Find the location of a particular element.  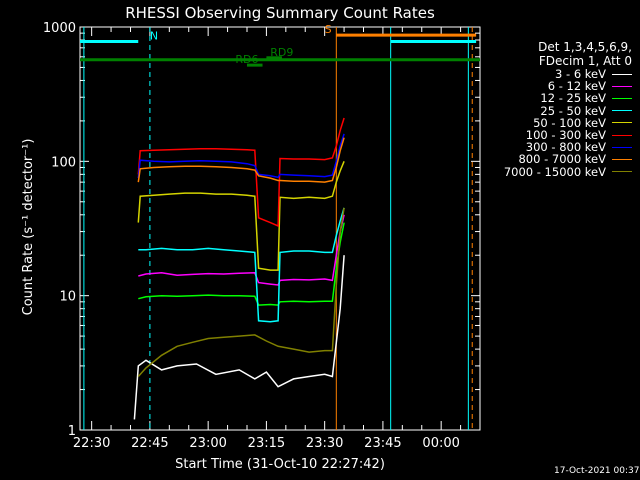

legend-entry-label: 800 - 7000 keV is located at coordinates (562, 159).